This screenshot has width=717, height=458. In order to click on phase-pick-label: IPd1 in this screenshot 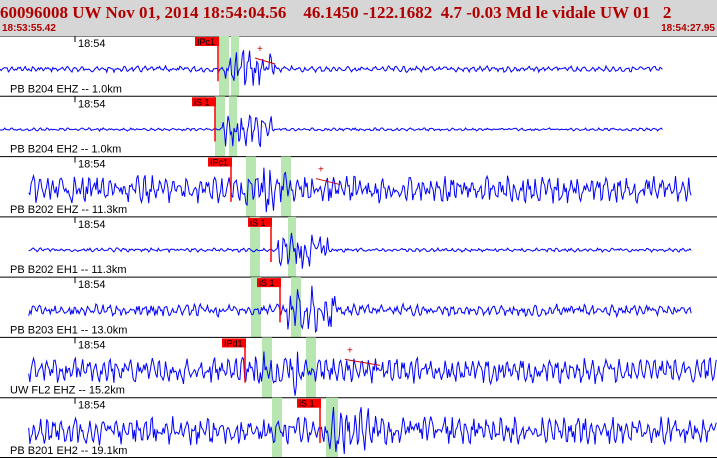, I will do `click(233, 343)`.